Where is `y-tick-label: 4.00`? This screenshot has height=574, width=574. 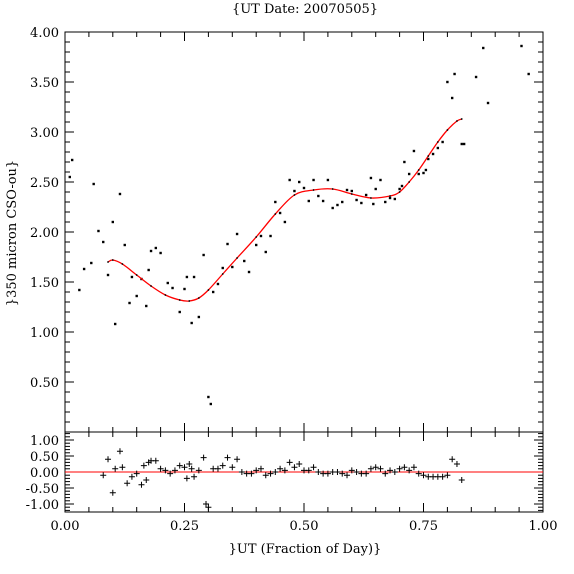
y-tick-label: 4.00 is located at coordinates (44, 33).